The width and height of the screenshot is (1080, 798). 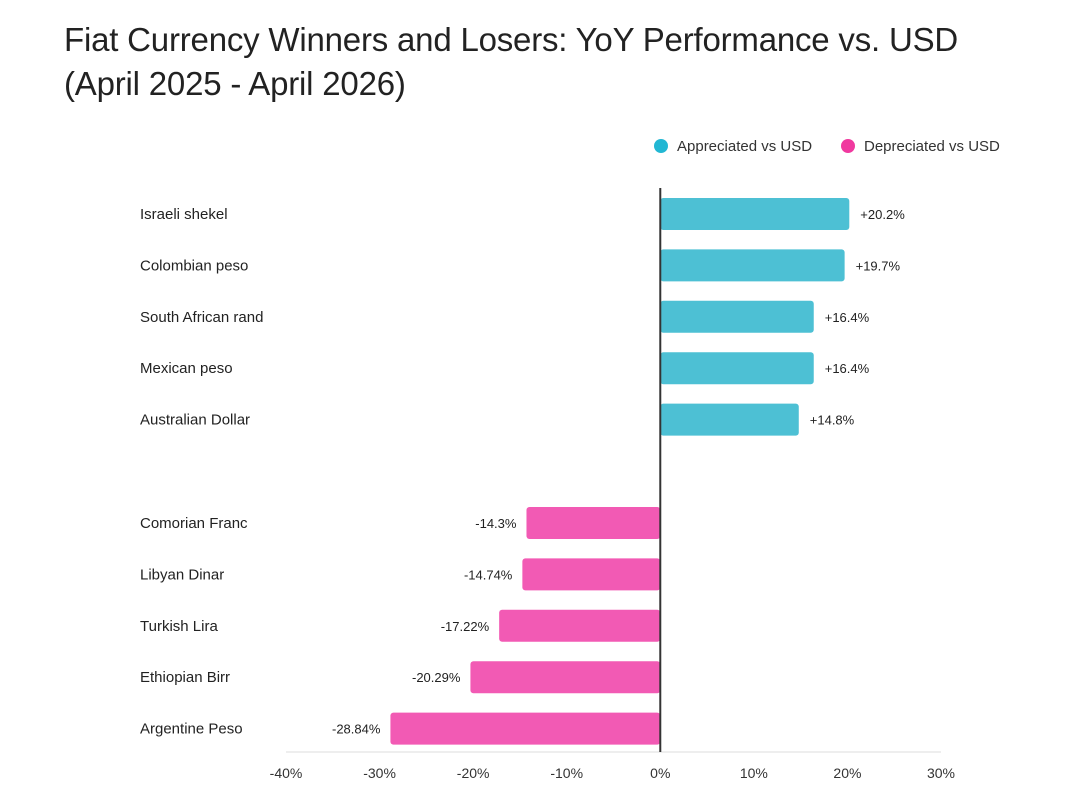 I want to click on x-tick-label-neg30: -30%, so click(x=379, y=773).